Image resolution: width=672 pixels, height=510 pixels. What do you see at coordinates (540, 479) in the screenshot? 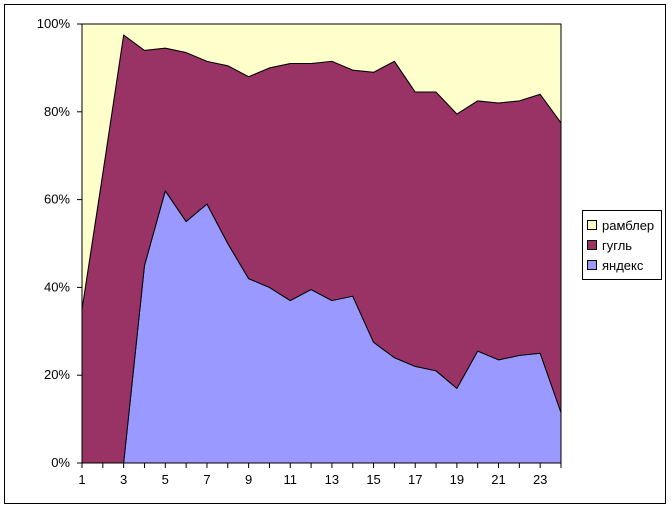
I see `x-tick-label: 23` at bounding box center [540, 479].